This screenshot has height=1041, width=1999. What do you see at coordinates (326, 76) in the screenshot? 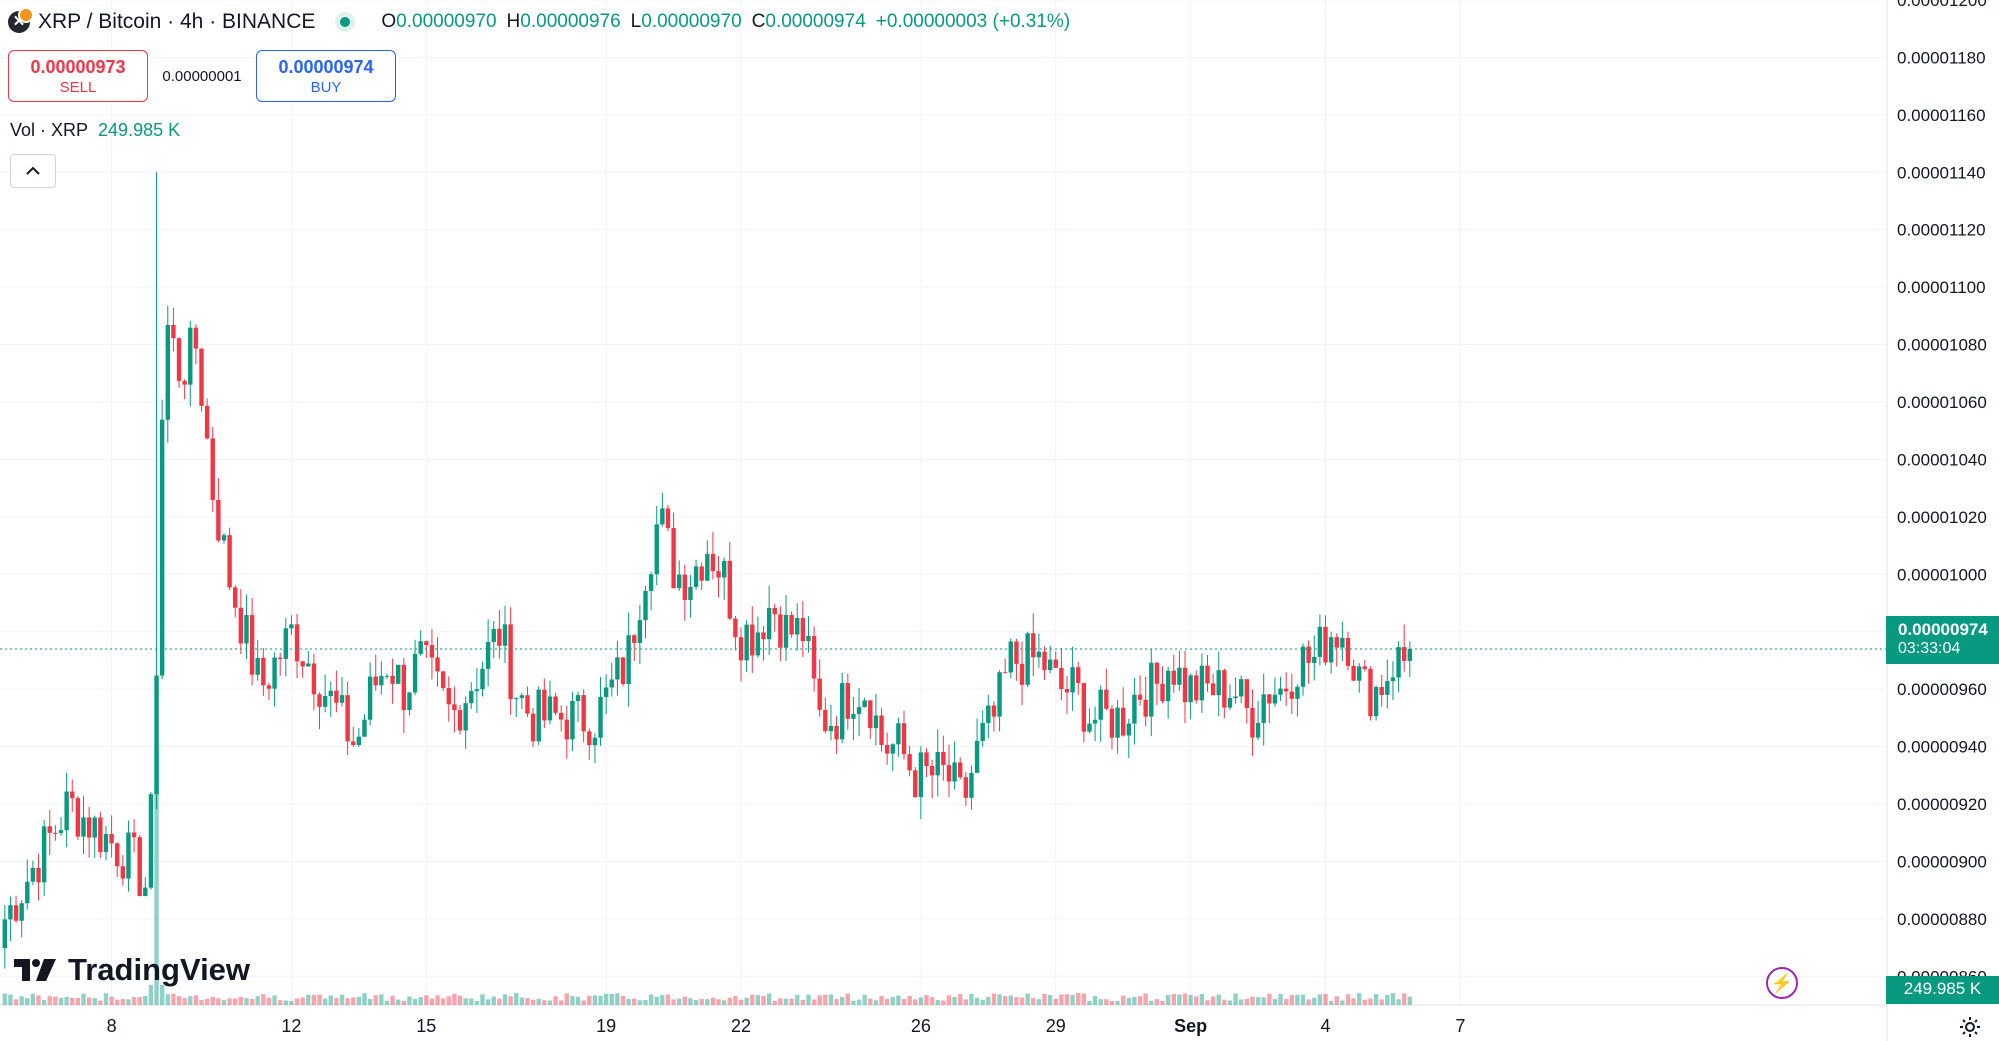
I see `buy-button: 0.00000974 BUY` at bounding box center [326, 76].